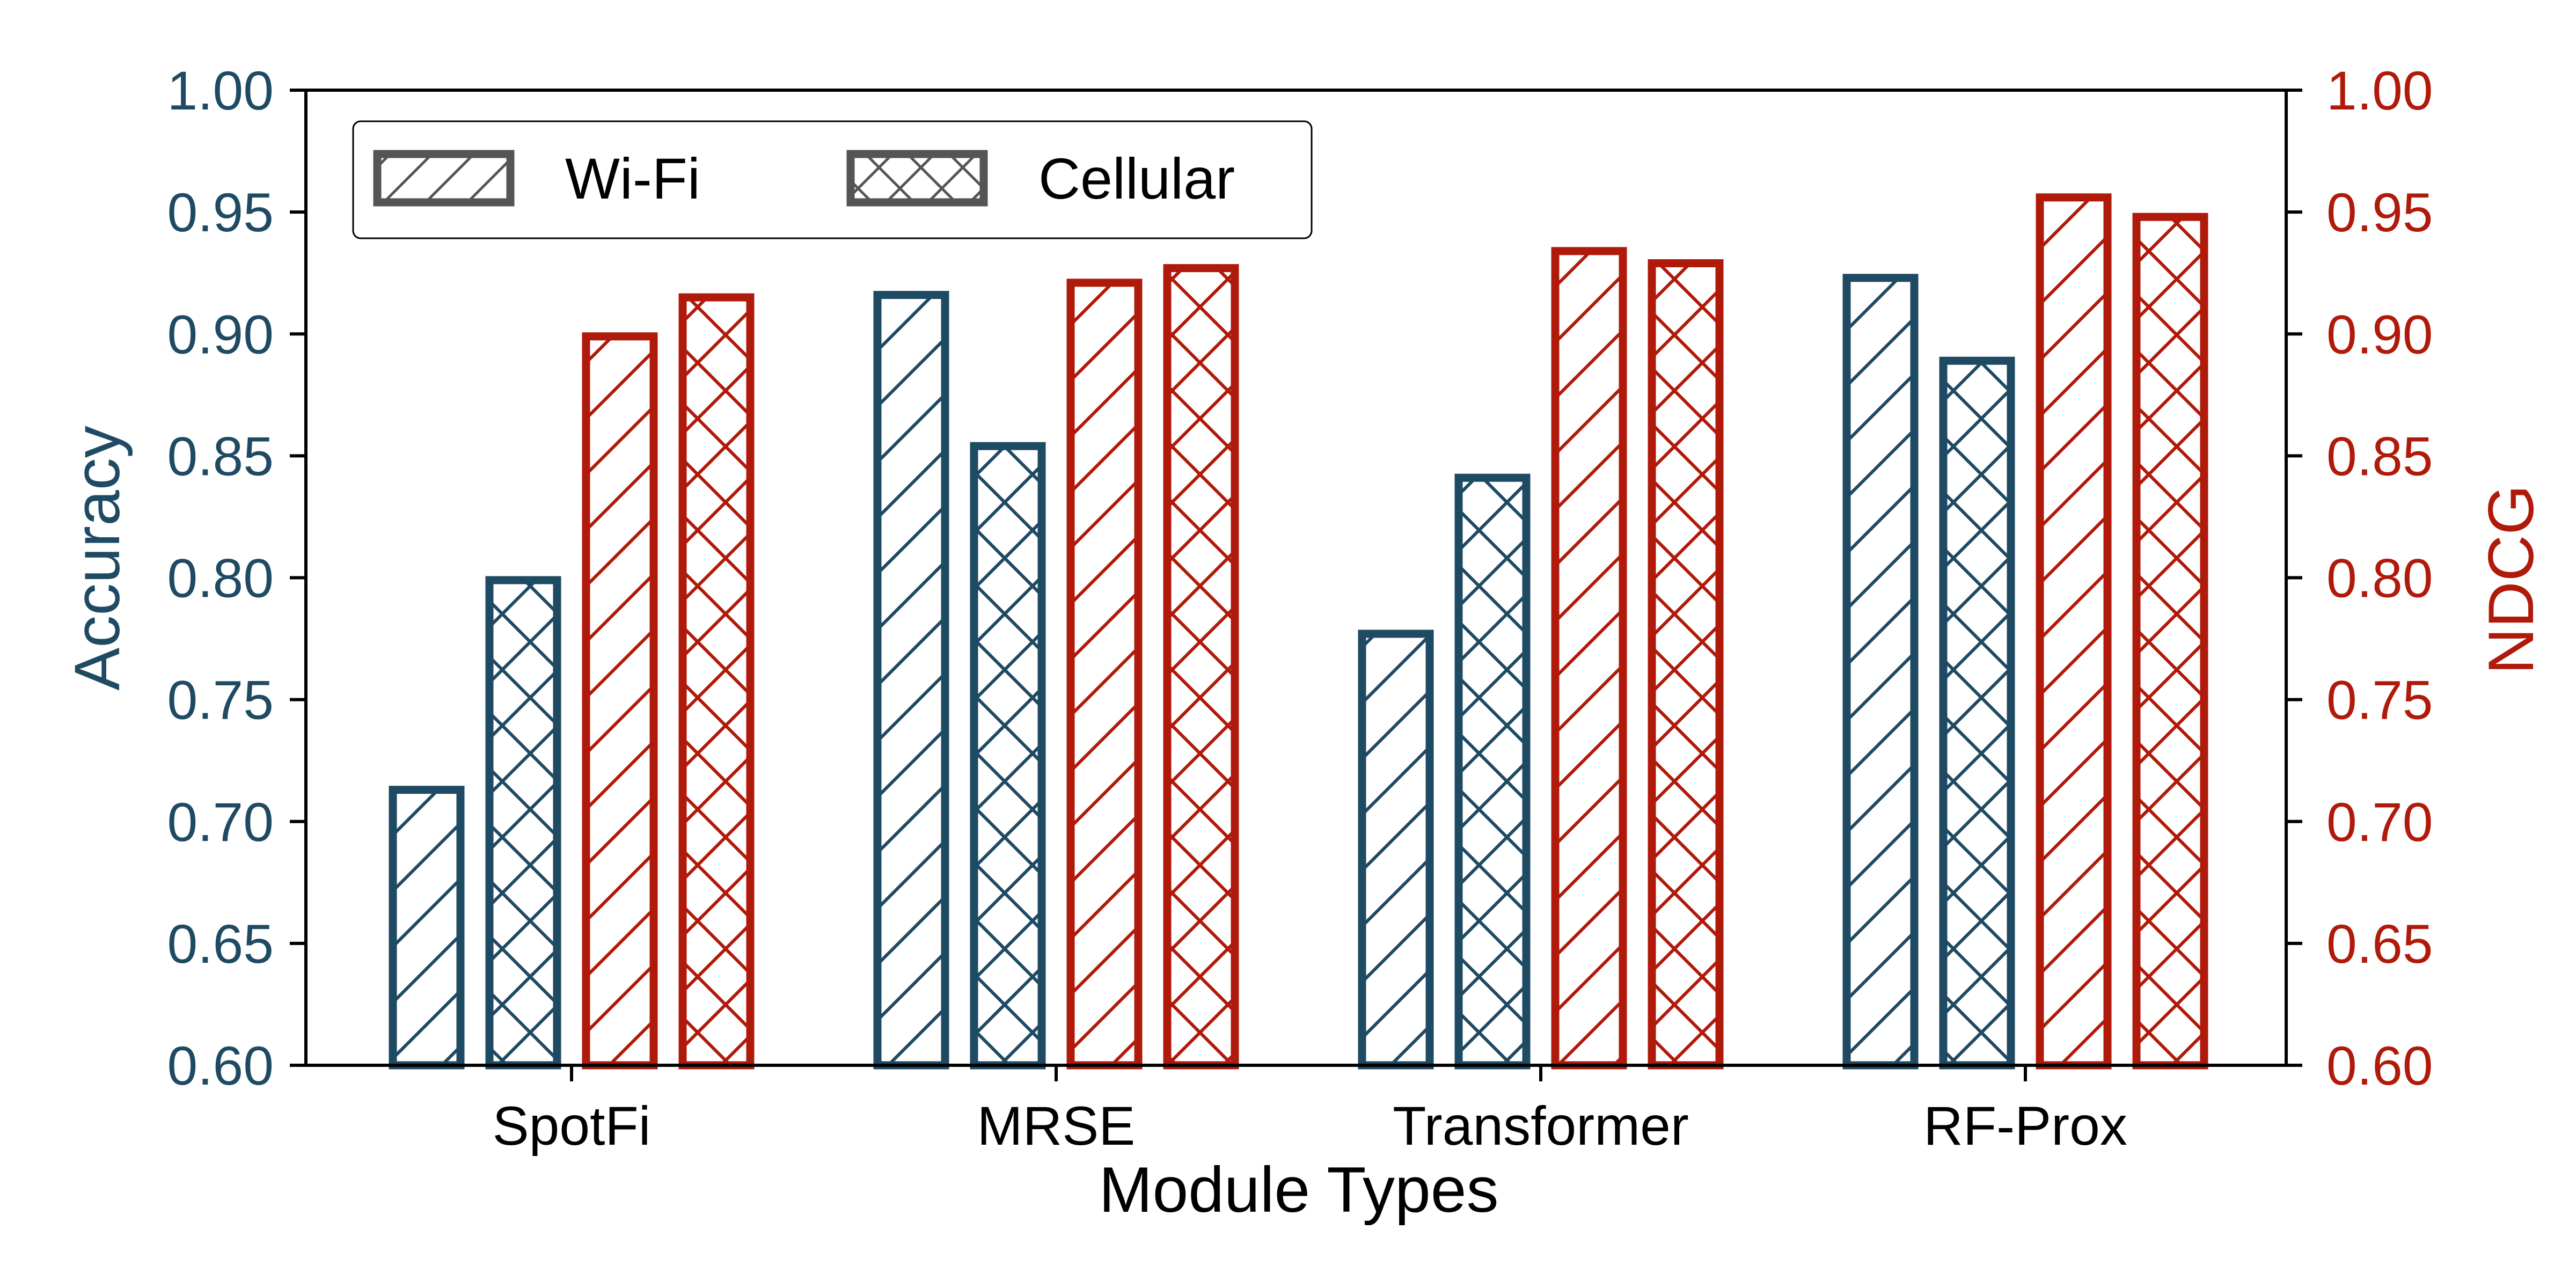 The height and width of the screenshot is (1288, 2576). I want to click on bar-ndcg-wifi-mrse, so click(1104, 674).